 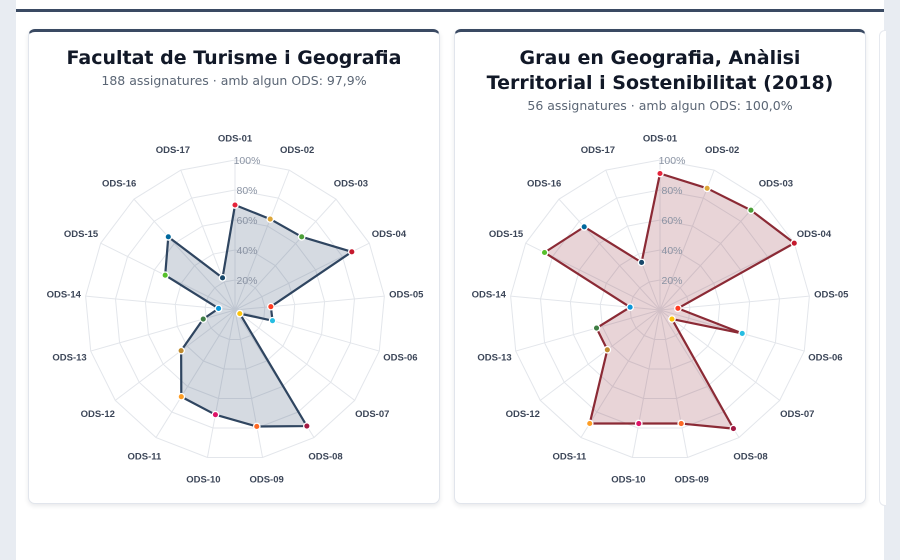 What do you see at coordinates (450, 10) in the screenshot?
I see `header-divider` at bounding box center [450, 10].